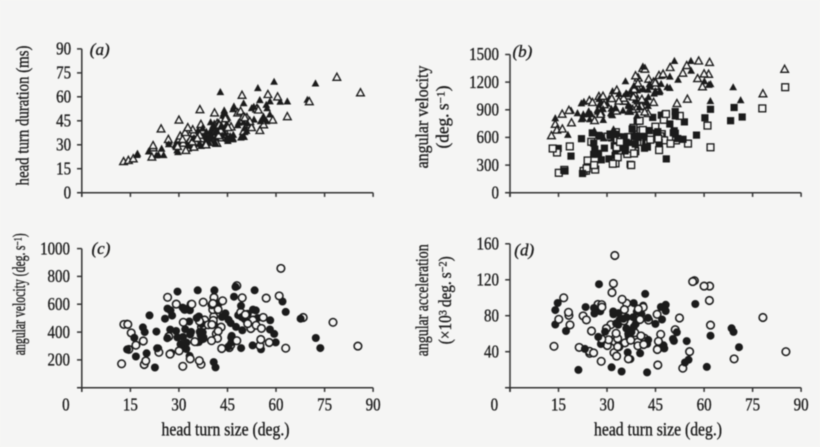 The width and height of the screenshot is (820, 447). I want to click on svg-text: angular velocity, so click(422, 116).